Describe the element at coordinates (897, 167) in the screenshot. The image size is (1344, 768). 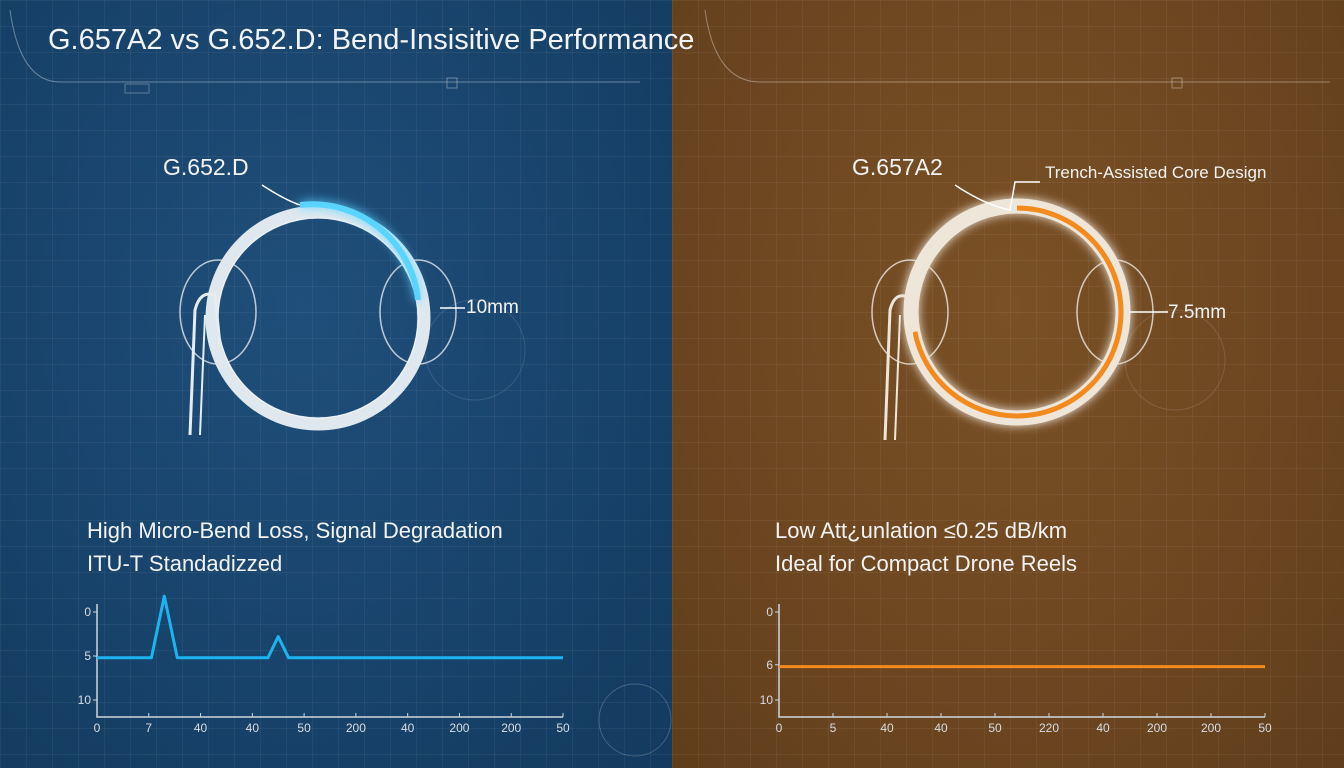
I see `g657a2-label: G.657A2` at that location.